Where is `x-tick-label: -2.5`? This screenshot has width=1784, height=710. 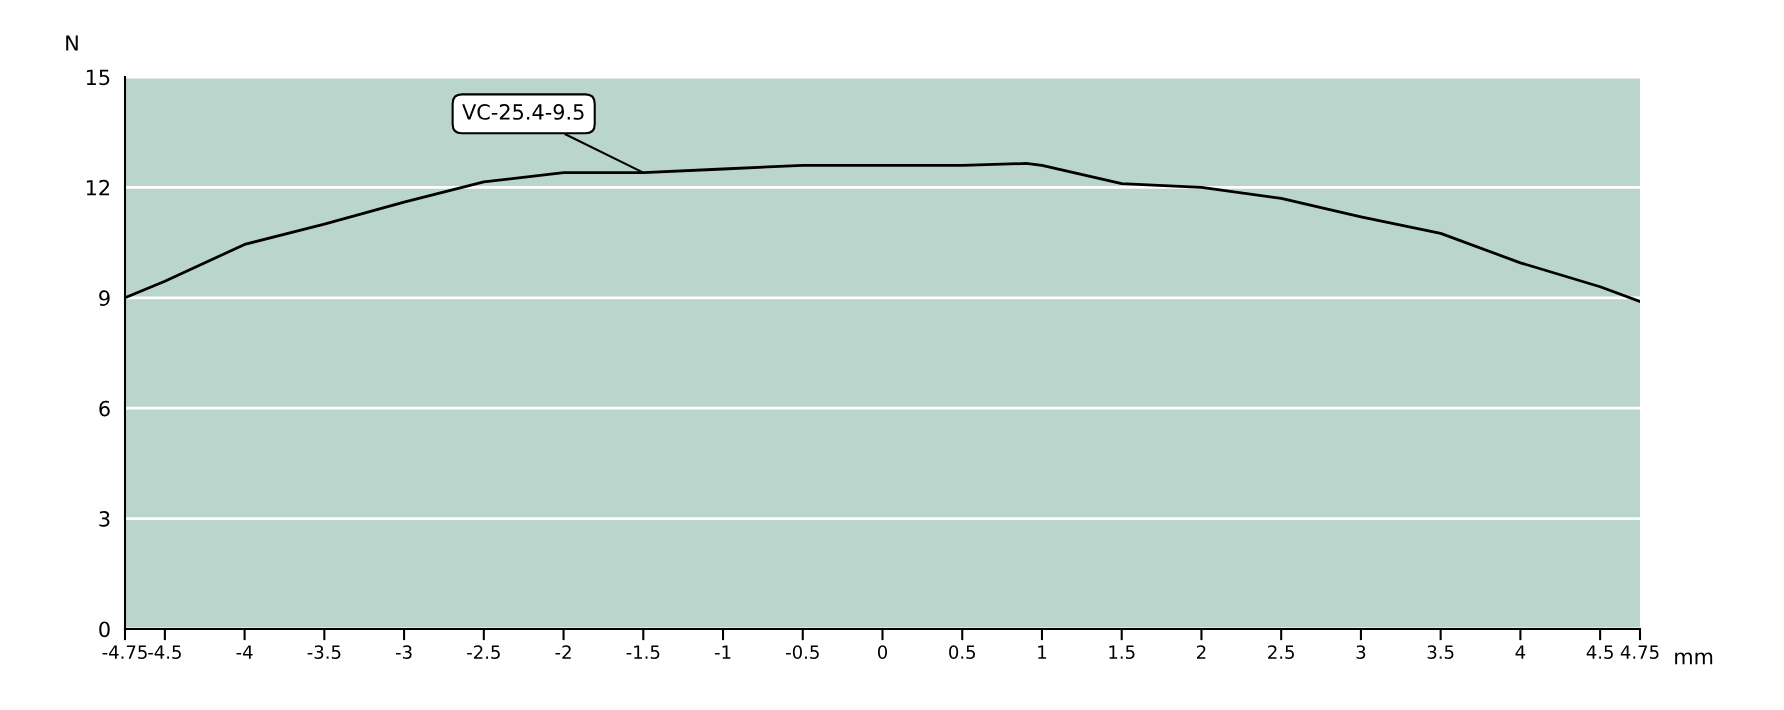
x-tick-label: -2.5 is located at coordinates (483, 652).